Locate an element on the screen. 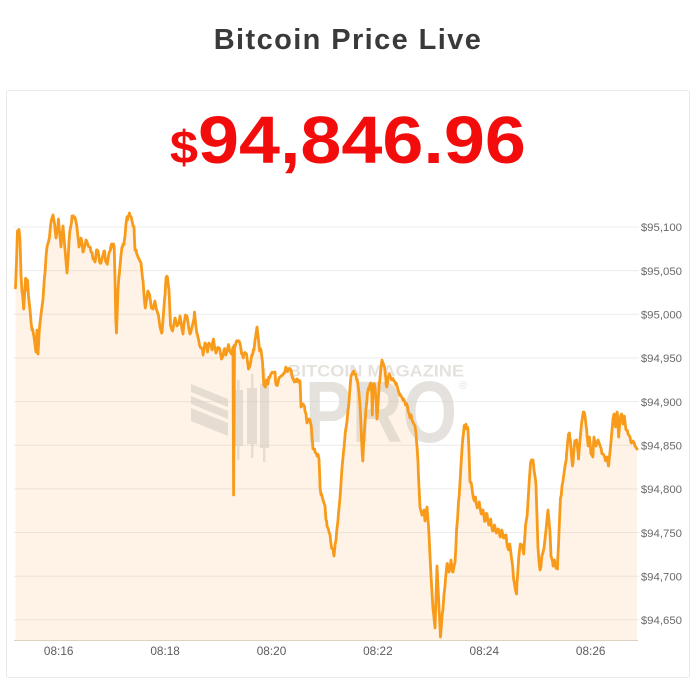  svg-text: $94,750 is located at coordinates (661, 534).